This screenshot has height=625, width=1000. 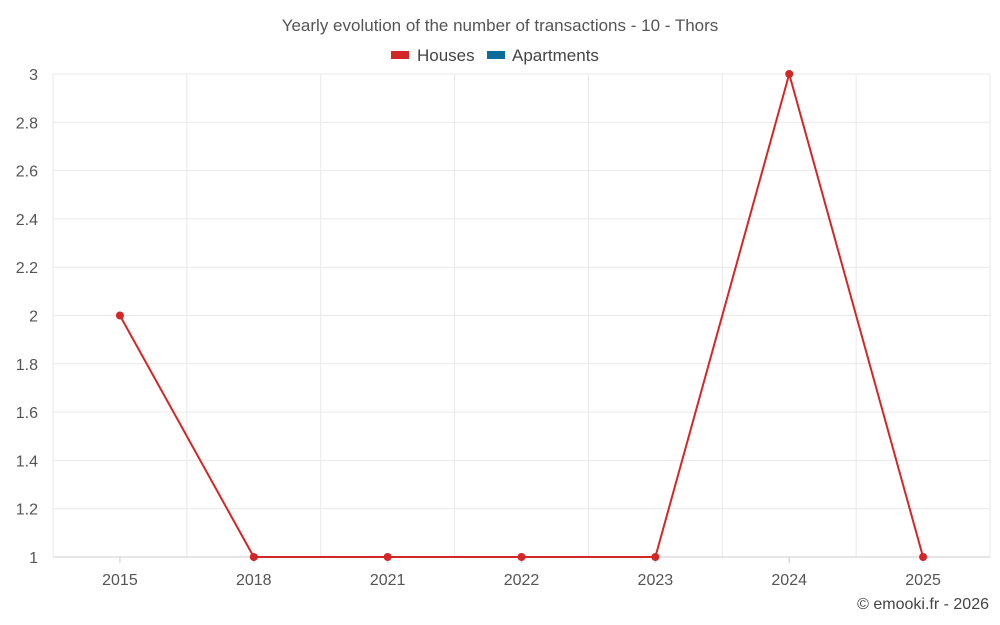 I want to click on x-tick-label: 2023, so click(x=656, y=580).